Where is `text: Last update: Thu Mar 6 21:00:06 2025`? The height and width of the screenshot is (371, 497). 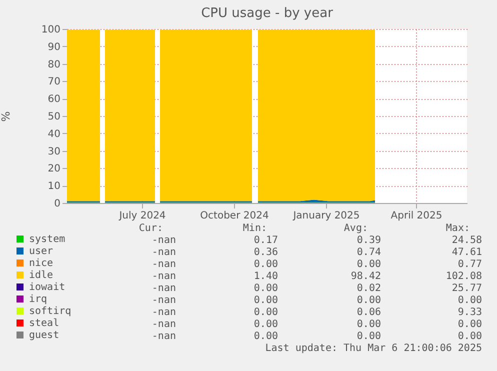
text: Last update: Thu Mar 6 21:00:06 2025 is located at coordinates (373, 348).